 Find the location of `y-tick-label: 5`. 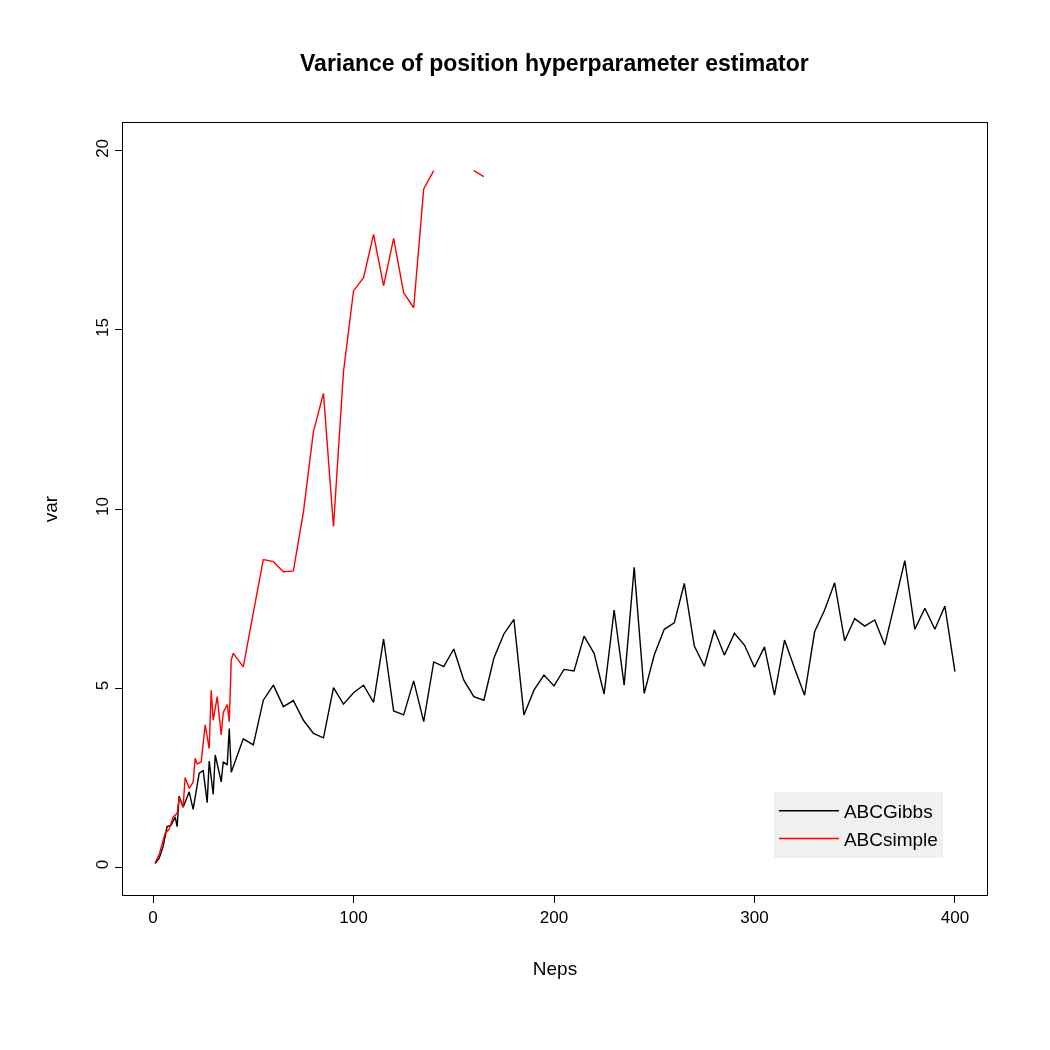

y-tick-label: 5 is located at coordinates (103, 685).